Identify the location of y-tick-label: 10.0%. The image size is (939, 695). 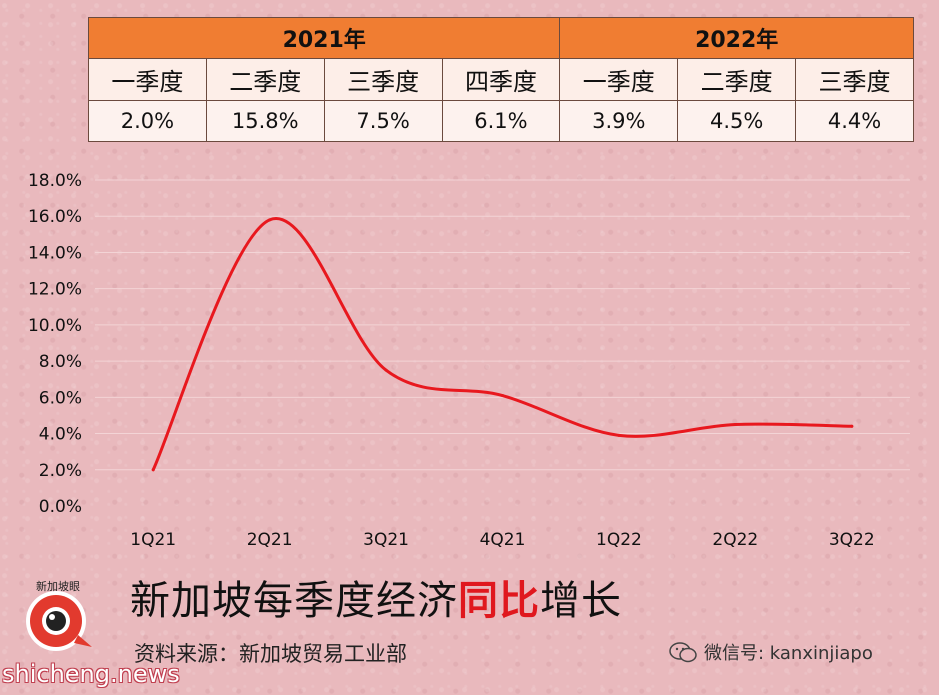
(55, 326).